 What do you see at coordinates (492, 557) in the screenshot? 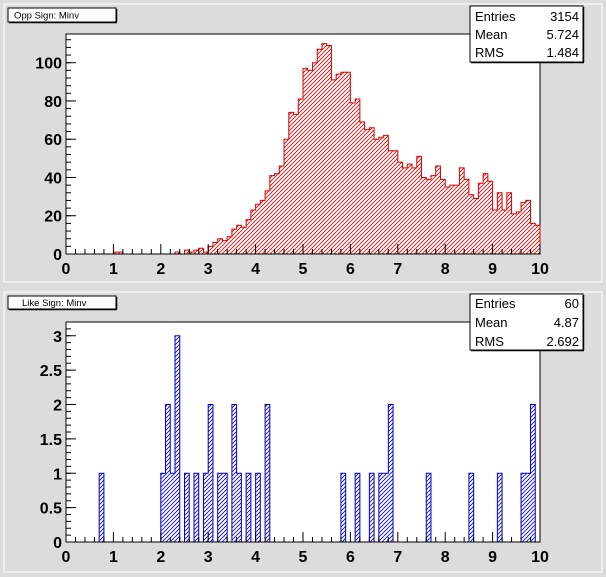
I see `like-x-tick-label: 9` at bounding box center [492, 557].